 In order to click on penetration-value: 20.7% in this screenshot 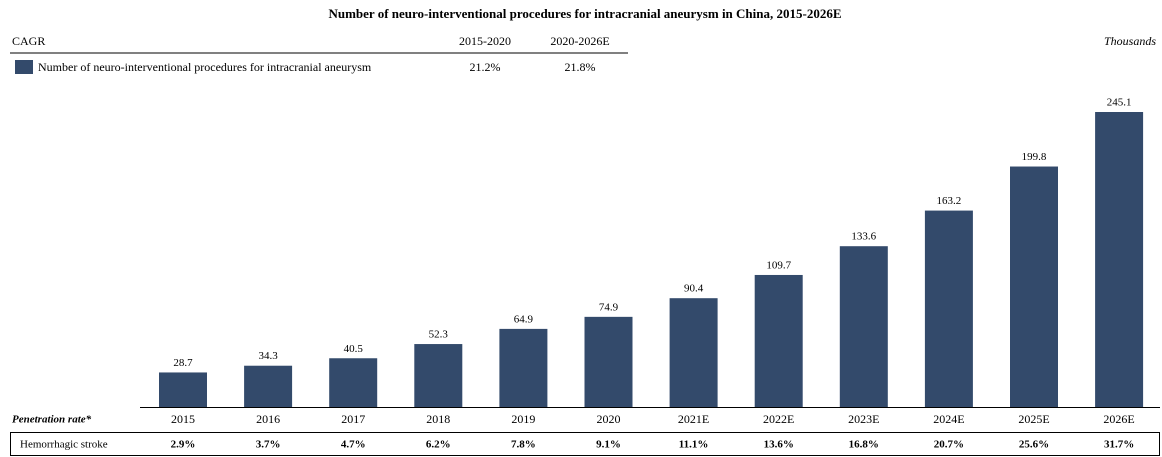, I will do `click(949, 445)`.